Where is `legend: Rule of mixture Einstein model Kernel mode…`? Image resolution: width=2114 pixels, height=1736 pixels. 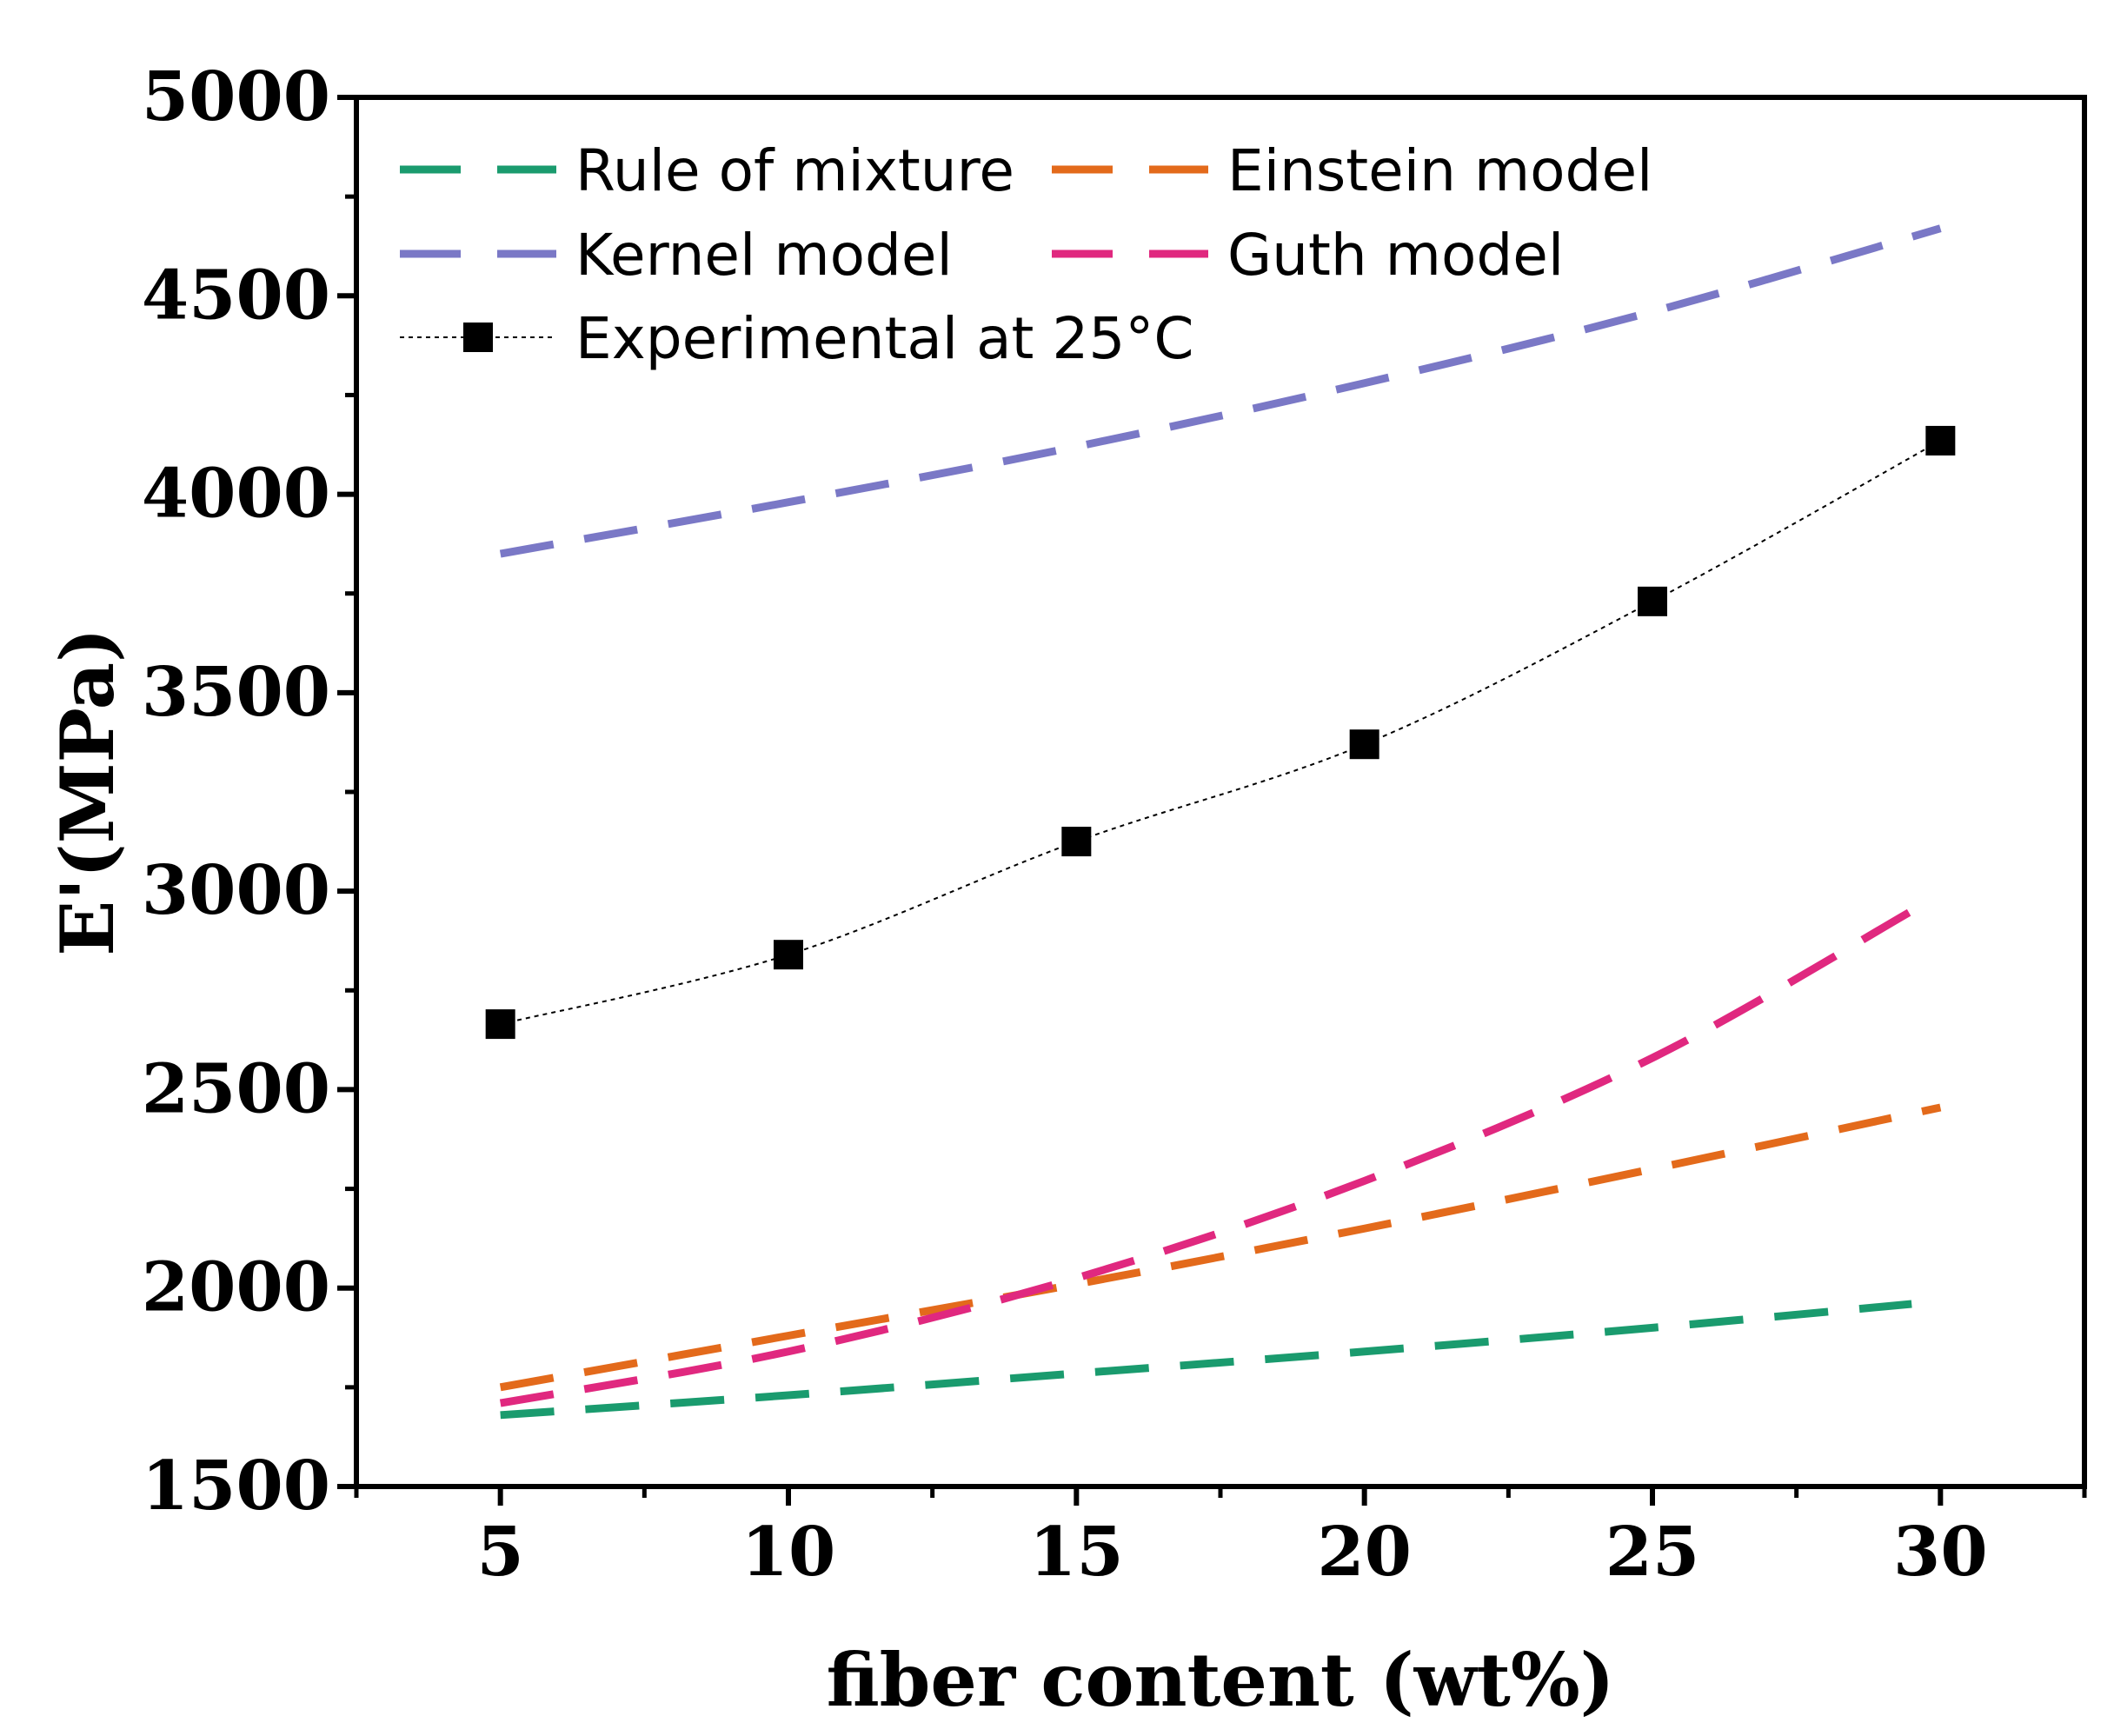 legend: Rule of mixture Einstein model Kernel mode… is located at coordinates (1026, 254).